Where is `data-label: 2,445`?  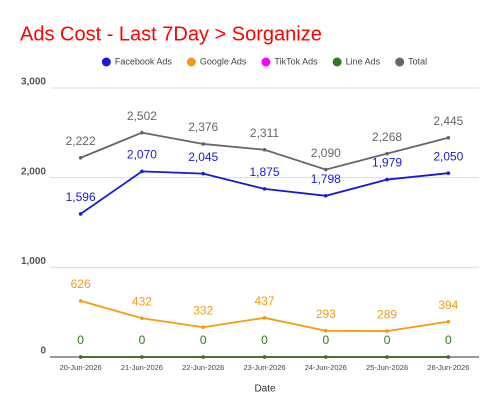 data-label: 2,445 is located at coordinates (448, 121).